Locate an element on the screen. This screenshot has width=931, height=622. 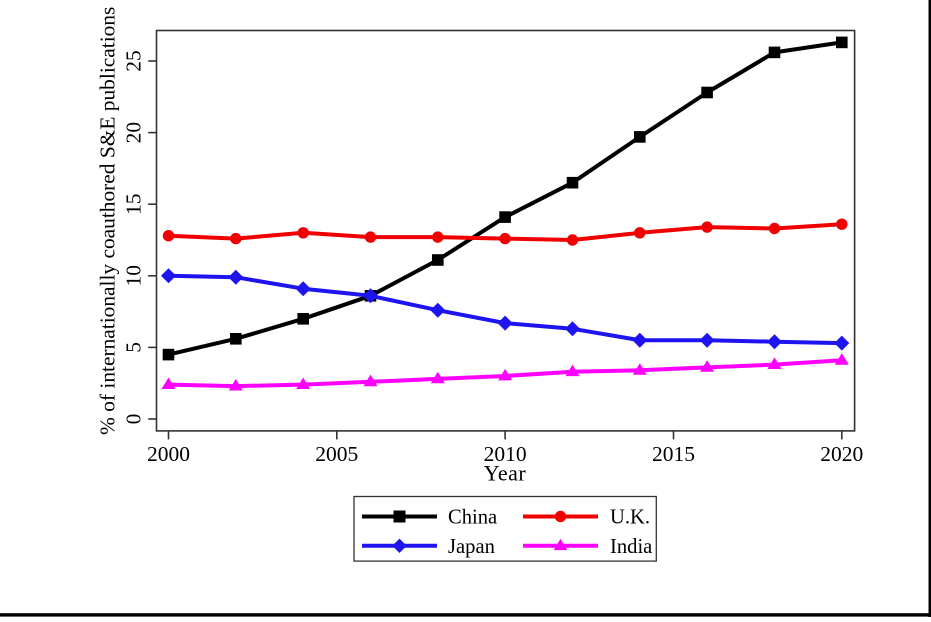
svg-text: Japan is located at coordinates (471, 547).